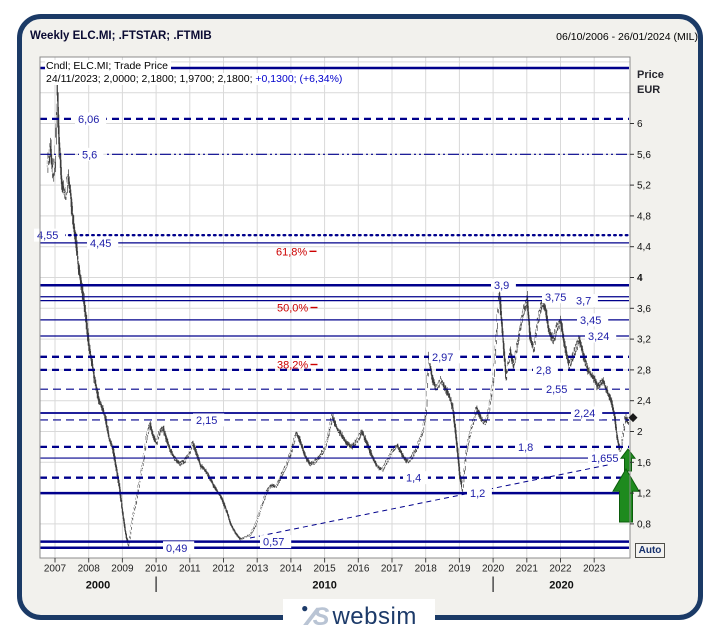  Describe the element at coordinates (88, 120) in the screenshot. I see `price-level-label: 6,06` at that location.